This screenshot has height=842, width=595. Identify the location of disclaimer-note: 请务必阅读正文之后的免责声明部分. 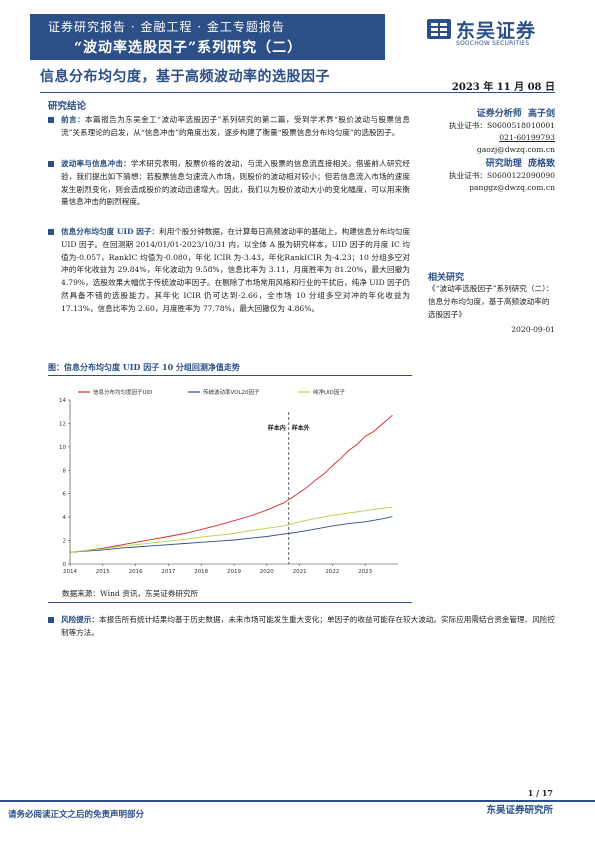
(76, 815).